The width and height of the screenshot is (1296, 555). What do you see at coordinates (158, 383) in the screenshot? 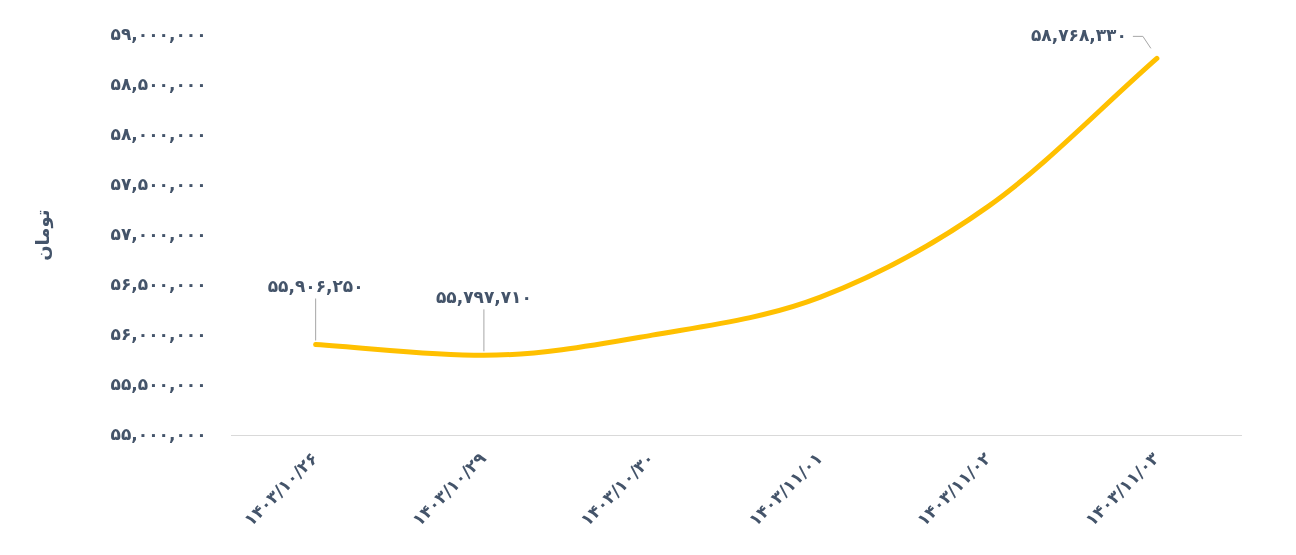
I see `y-tick-label: ۵۵,۵۰۰,۰۰۰` at bounding box center [158, 383].